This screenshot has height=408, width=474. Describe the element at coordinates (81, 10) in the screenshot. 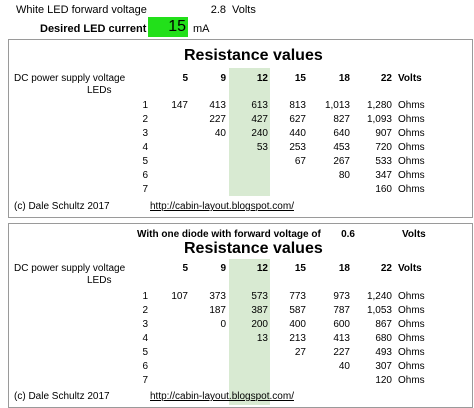

I see `white-led-label: White LED forward voltage` at that location.